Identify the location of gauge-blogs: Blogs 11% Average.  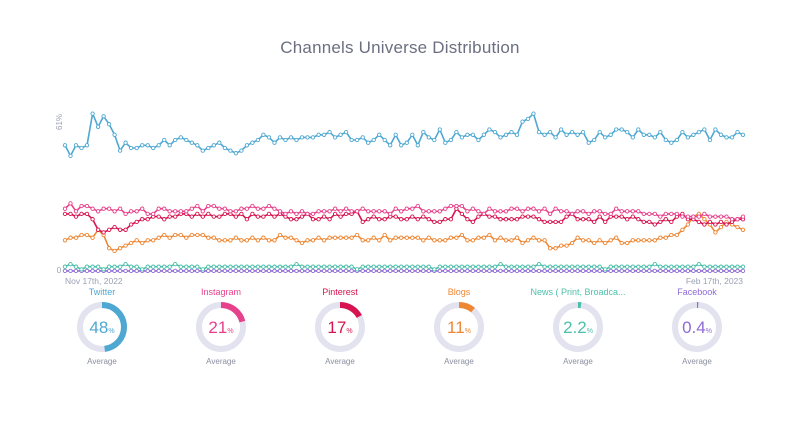
(459, 326).